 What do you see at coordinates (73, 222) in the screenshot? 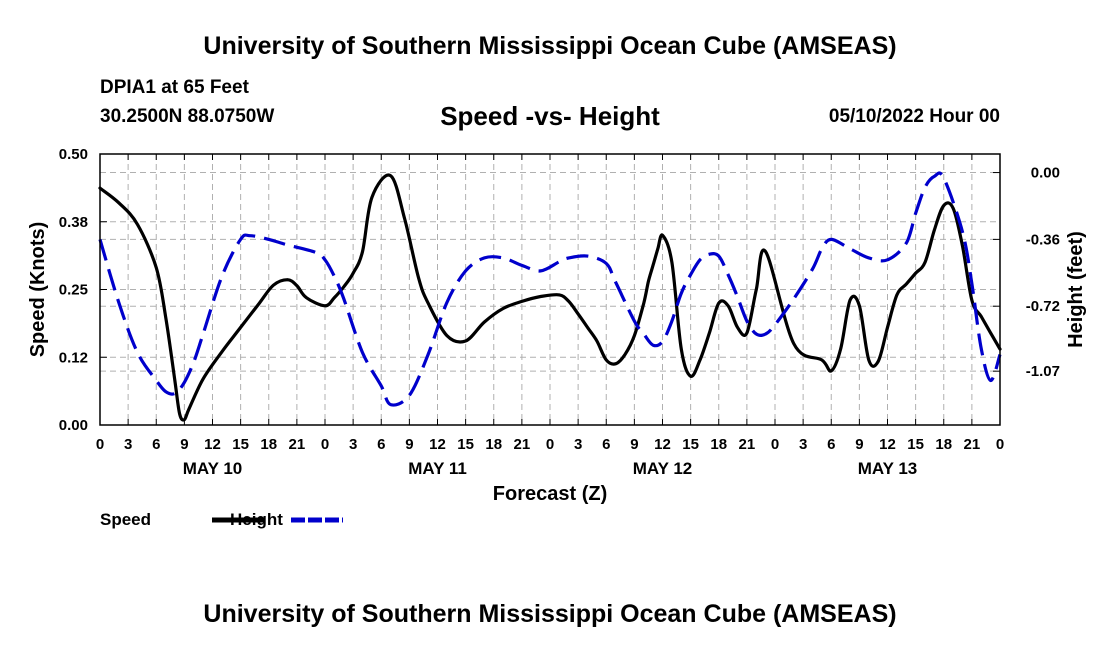
I see `y-tick-label: 0.38` at bounding box center [73, 222].